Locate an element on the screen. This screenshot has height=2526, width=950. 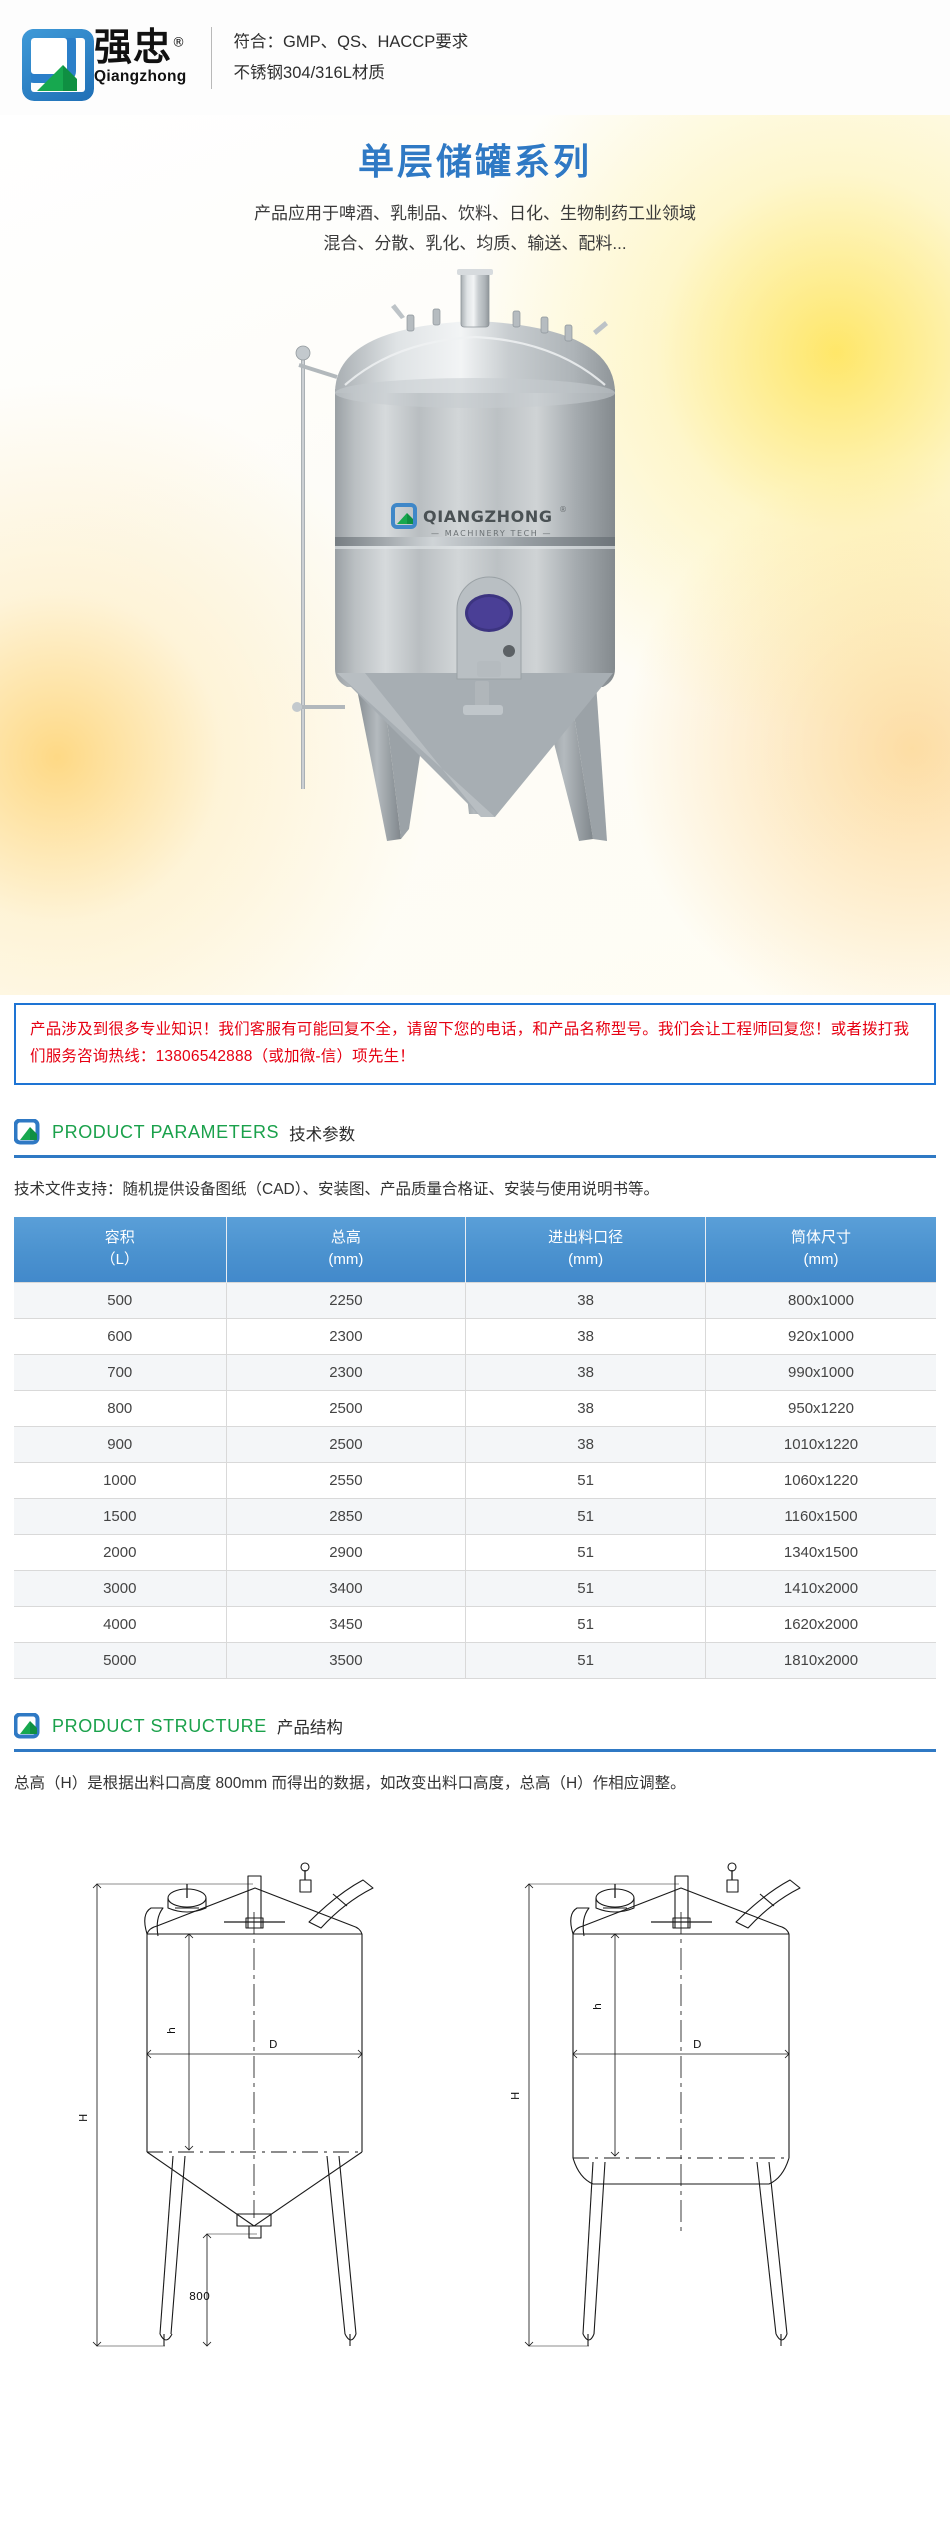
cell-volume: 800 is located at coordinates (120, 1408).